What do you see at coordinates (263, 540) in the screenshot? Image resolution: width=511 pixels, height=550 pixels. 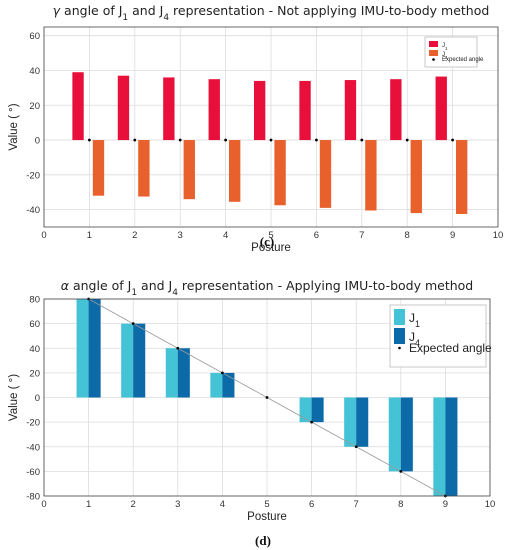 I see `figure-caption: (d)` at bounding box center [263, 540].